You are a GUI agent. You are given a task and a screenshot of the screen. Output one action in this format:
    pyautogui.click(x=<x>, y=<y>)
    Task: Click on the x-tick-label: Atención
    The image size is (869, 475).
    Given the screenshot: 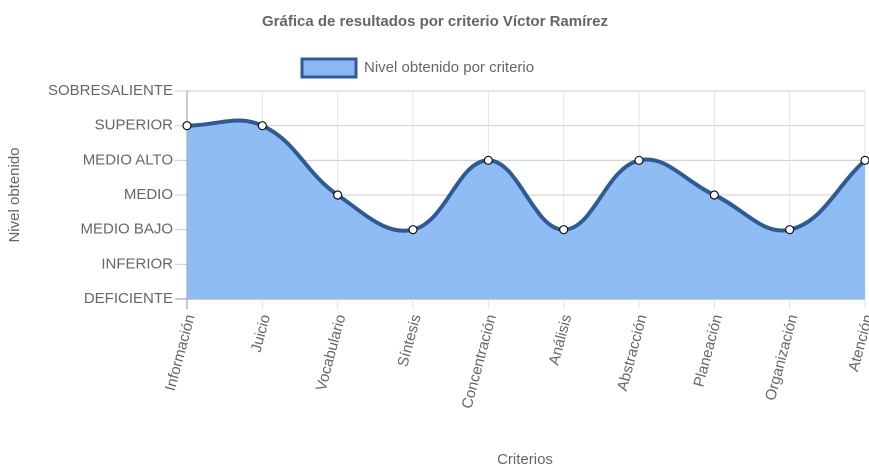 What is the action you would take?
    pyautogui.click(x=857, y=343)
    